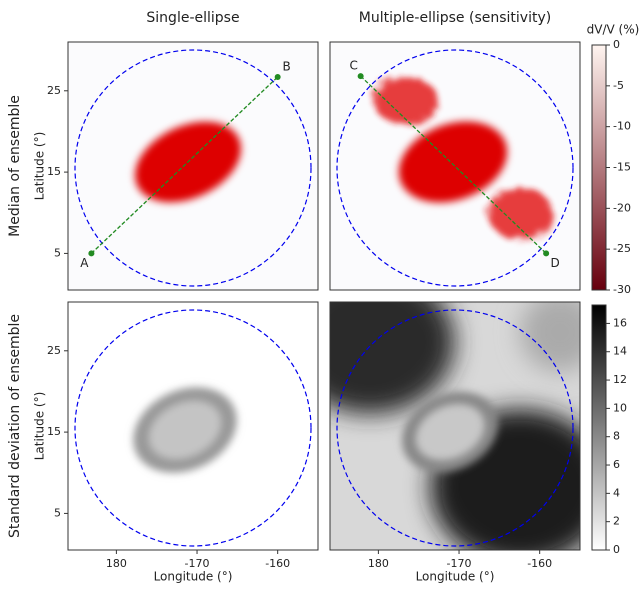 This screenshot has height=590, width=643. I want to click on profile-label: D, so click(555, 263).